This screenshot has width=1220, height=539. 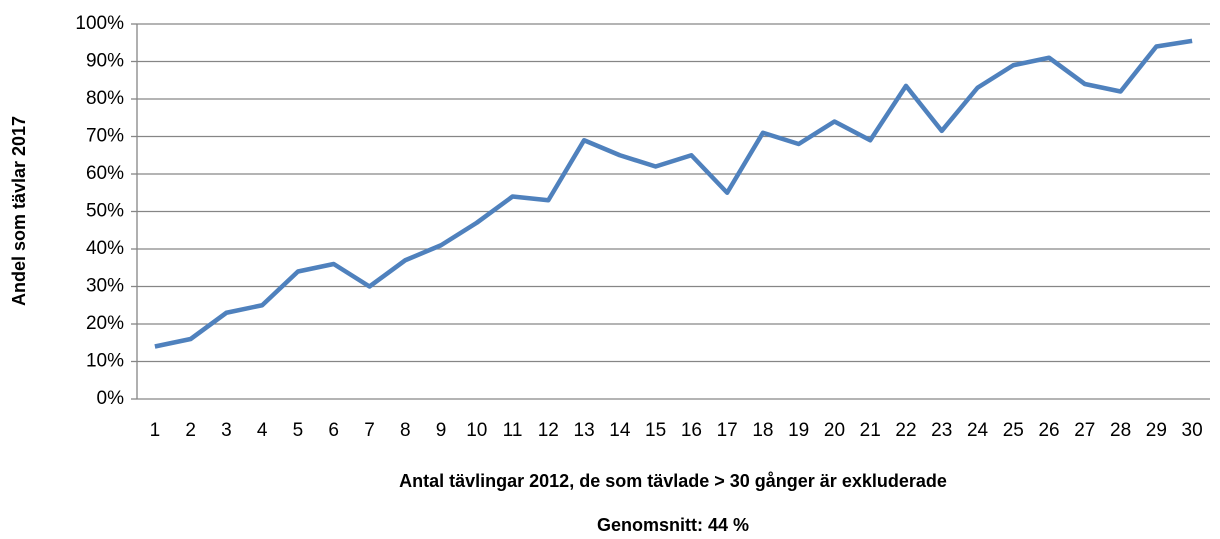 What do you see at coordinates (548, 430) in the screenshot?
I see `x-tick-label: 12` at bounding box center [548, 430].